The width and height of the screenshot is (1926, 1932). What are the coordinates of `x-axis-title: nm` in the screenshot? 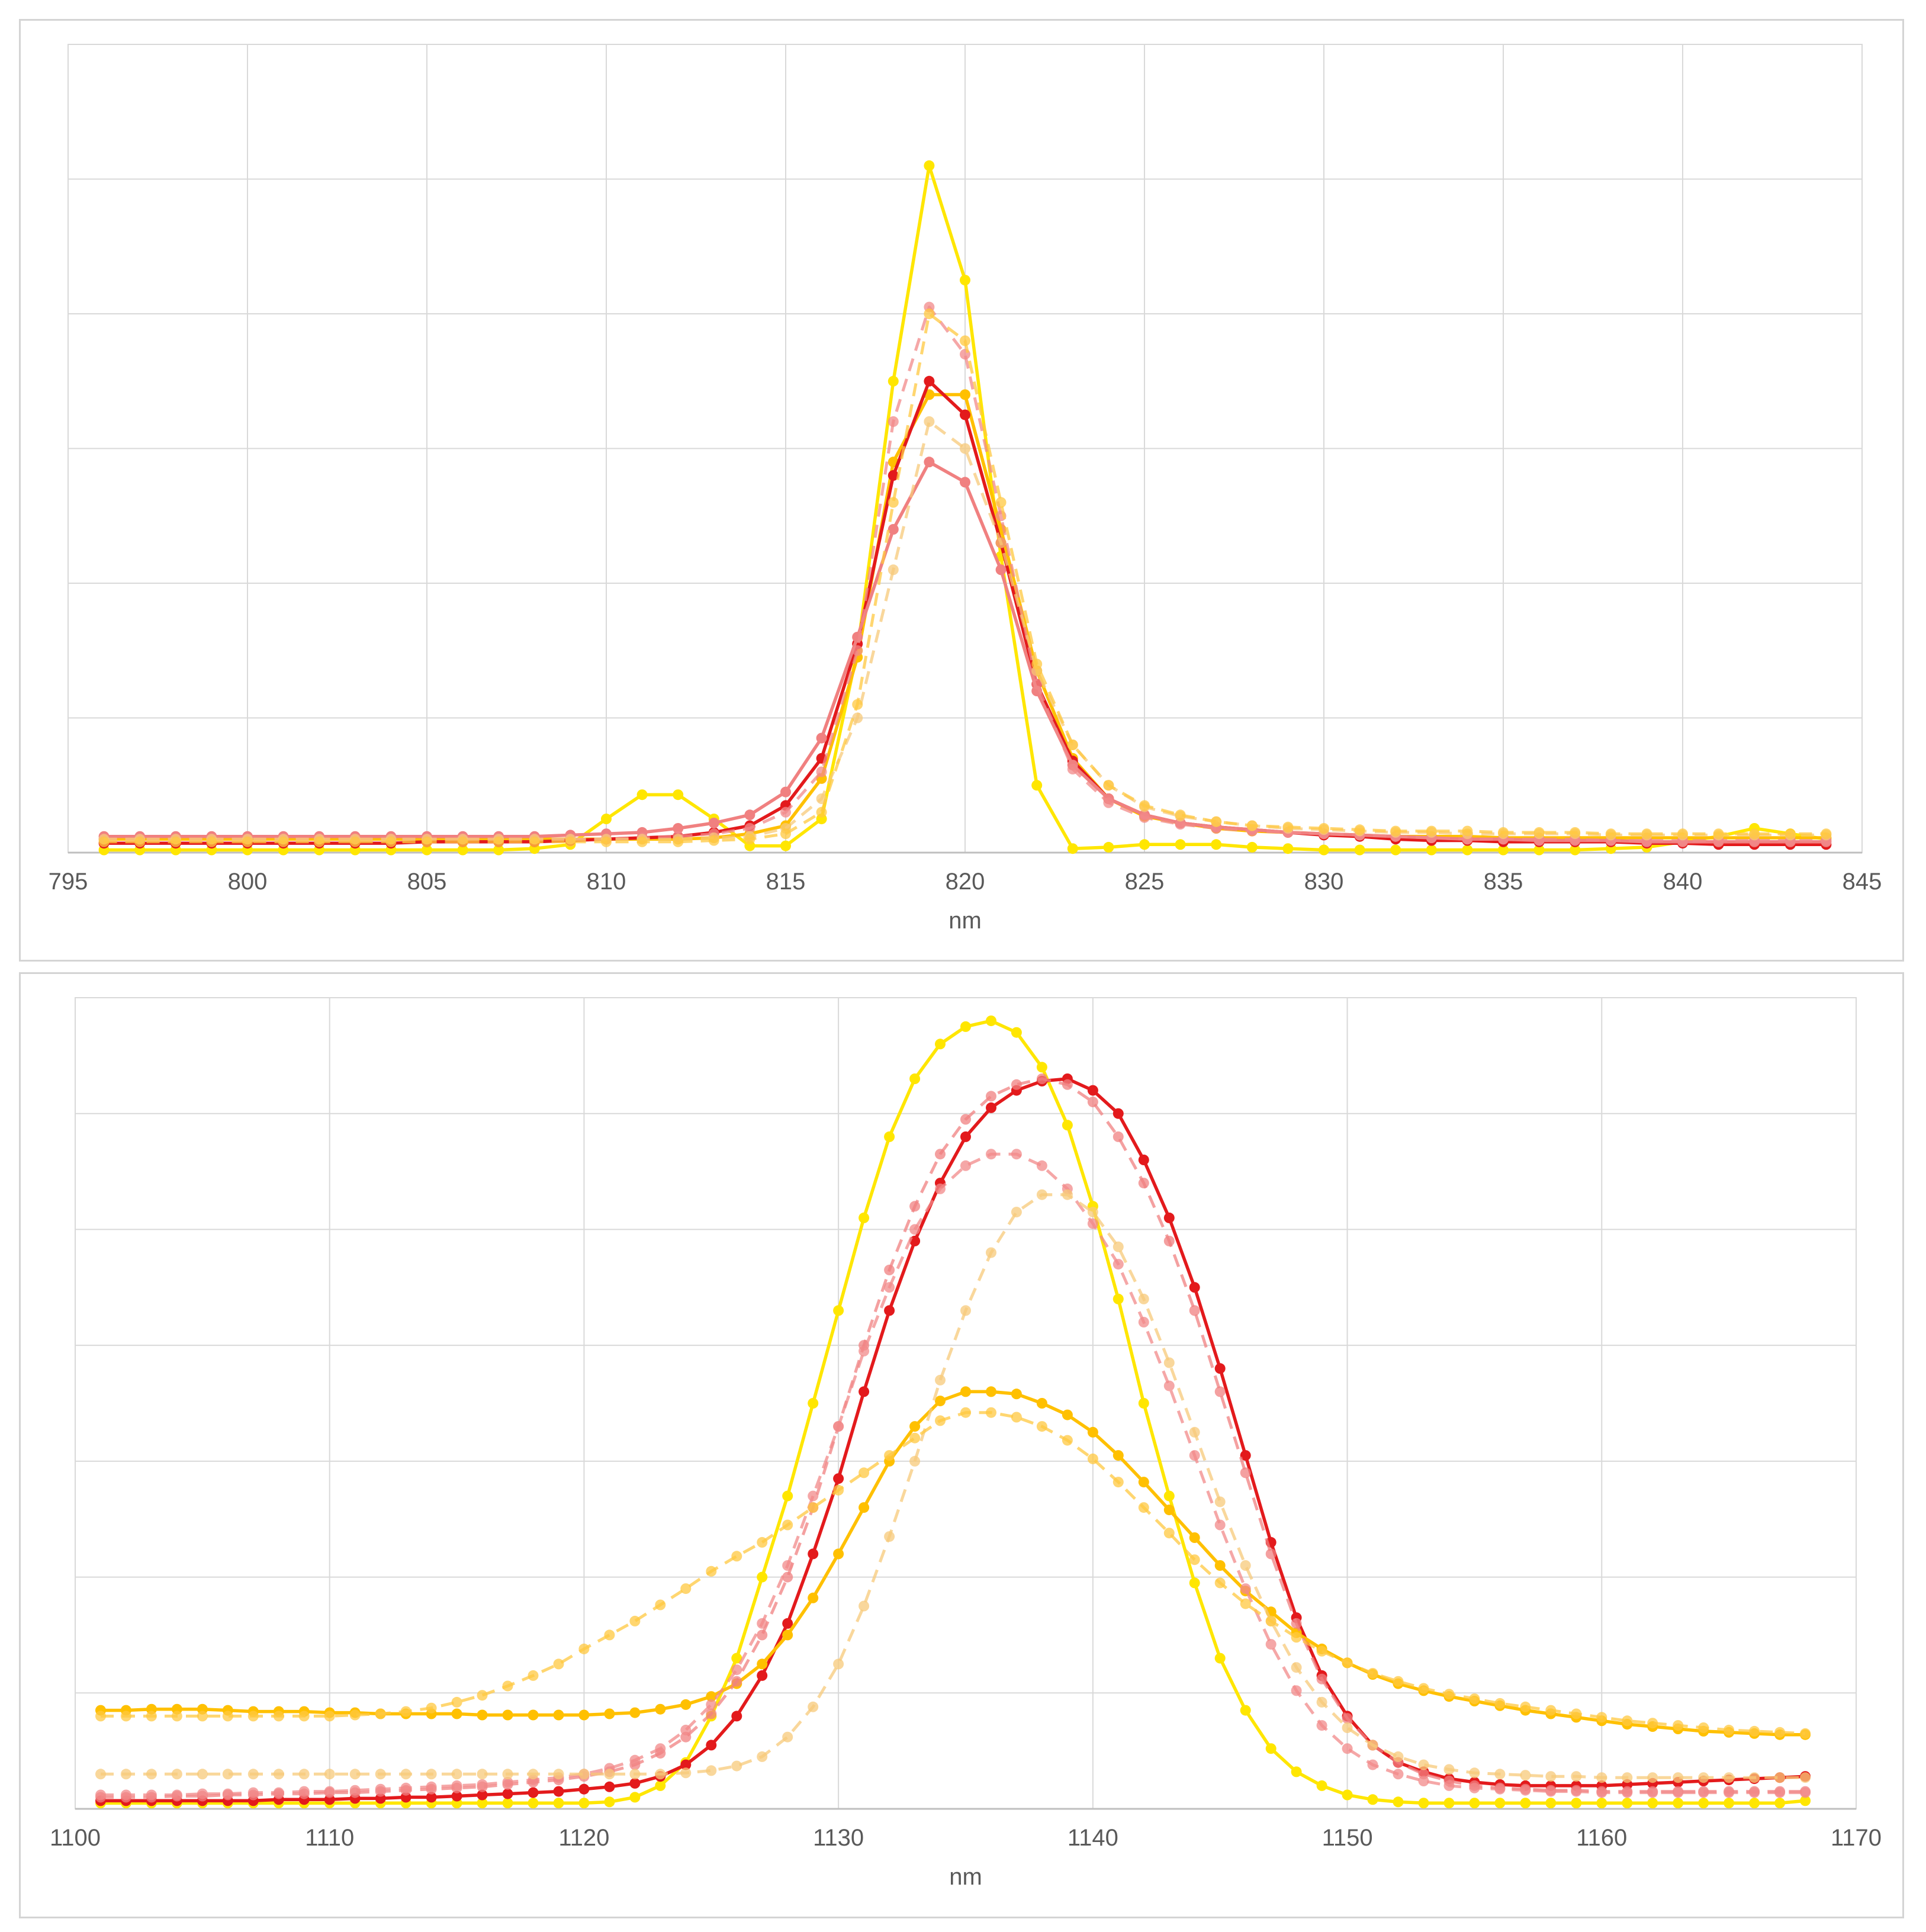 It's located at (965, 921).